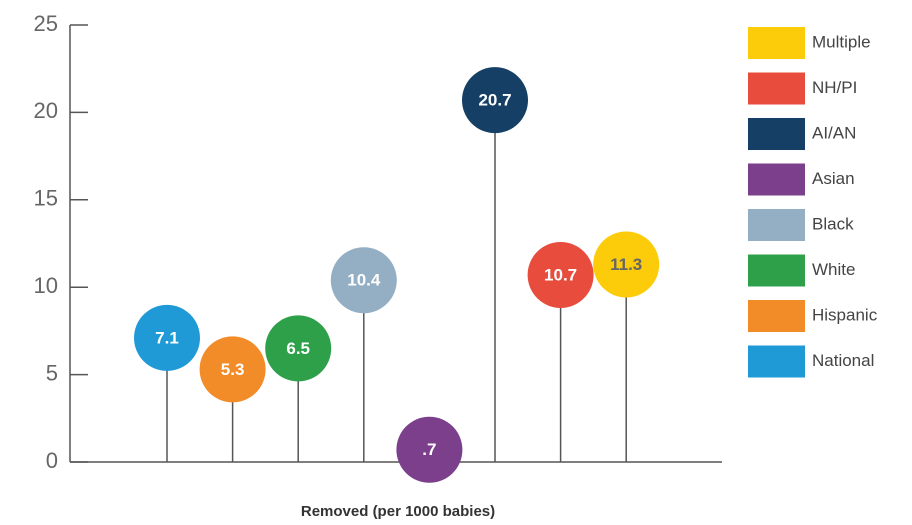 The image size is (912, 525). I want to click on y-tick-label: 5, so click(52, 372).